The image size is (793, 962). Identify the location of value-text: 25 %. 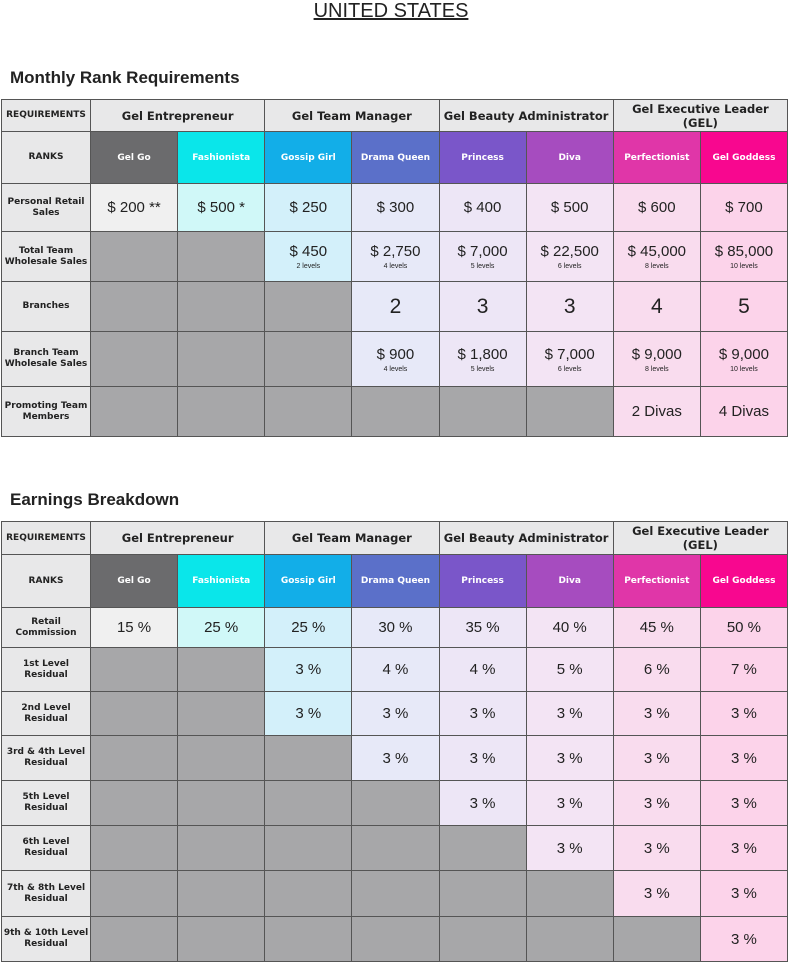
(221, 627).